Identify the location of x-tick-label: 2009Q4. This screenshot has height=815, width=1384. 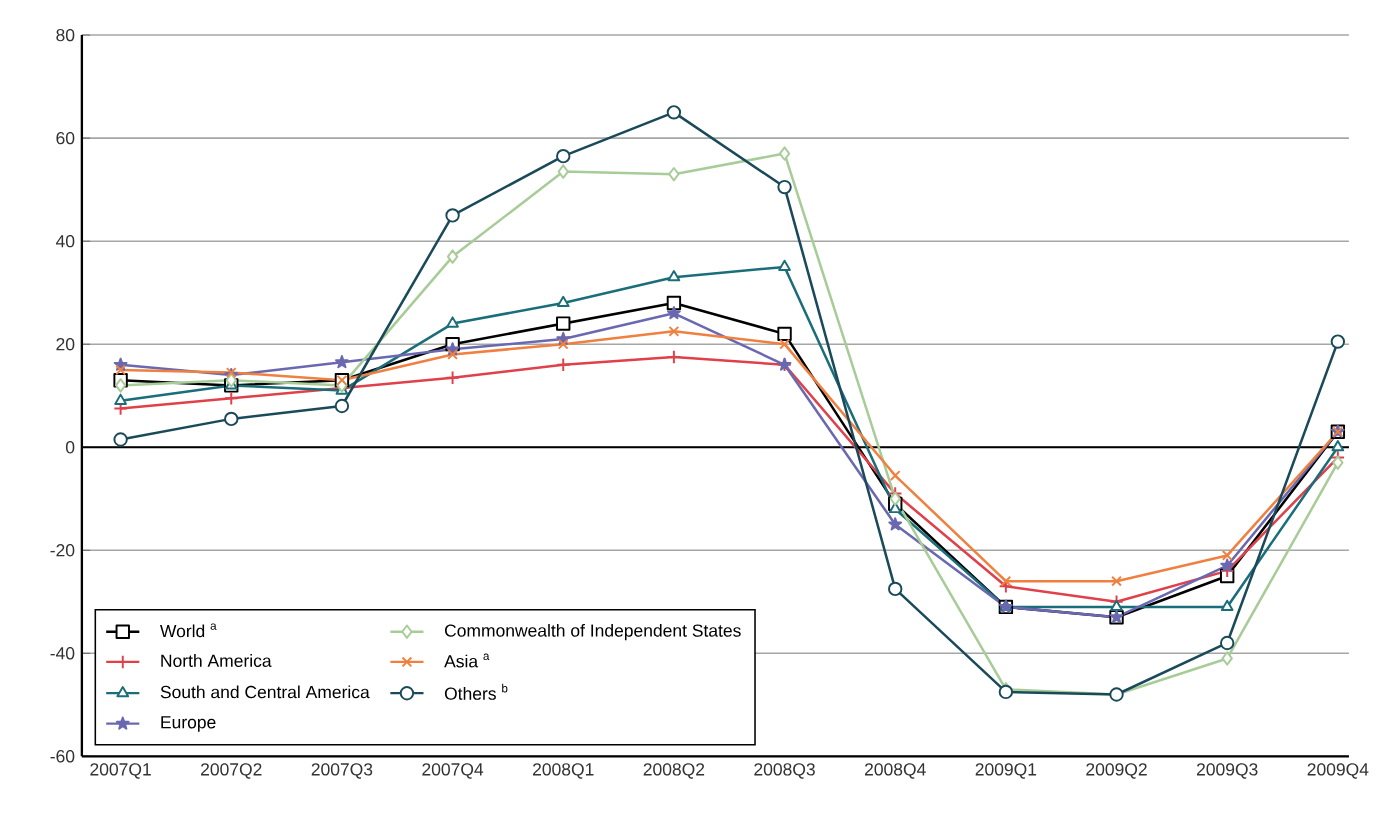
(1338, 771).